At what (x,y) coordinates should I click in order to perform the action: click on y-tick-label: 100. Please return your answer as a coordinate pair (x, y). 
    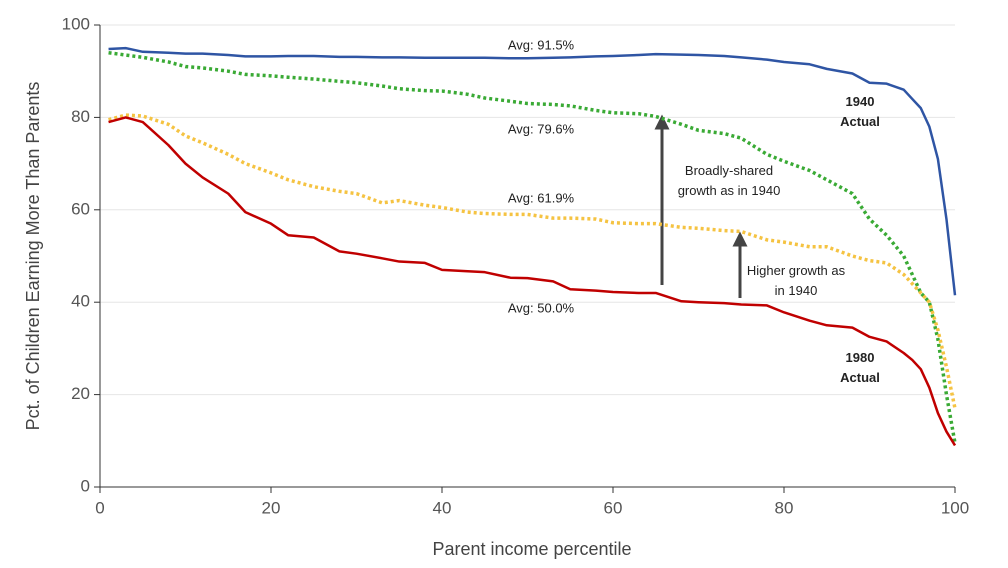
    Looking at the image, I should click on (76, 23).